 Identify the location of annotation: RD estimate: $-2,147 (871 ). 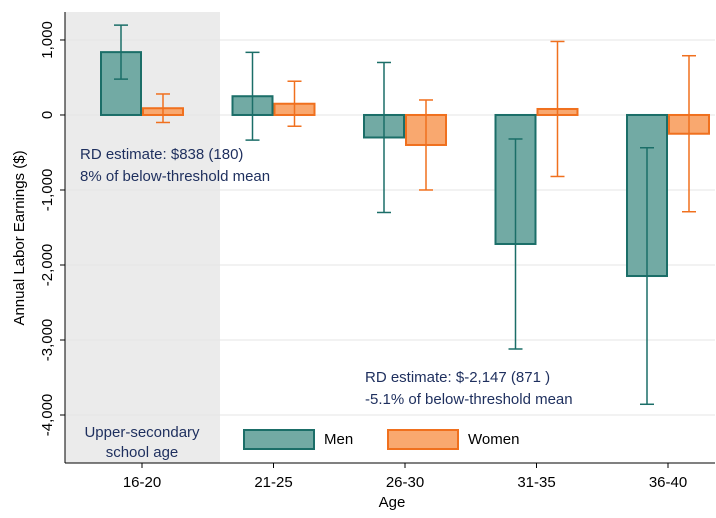
(457, 377).